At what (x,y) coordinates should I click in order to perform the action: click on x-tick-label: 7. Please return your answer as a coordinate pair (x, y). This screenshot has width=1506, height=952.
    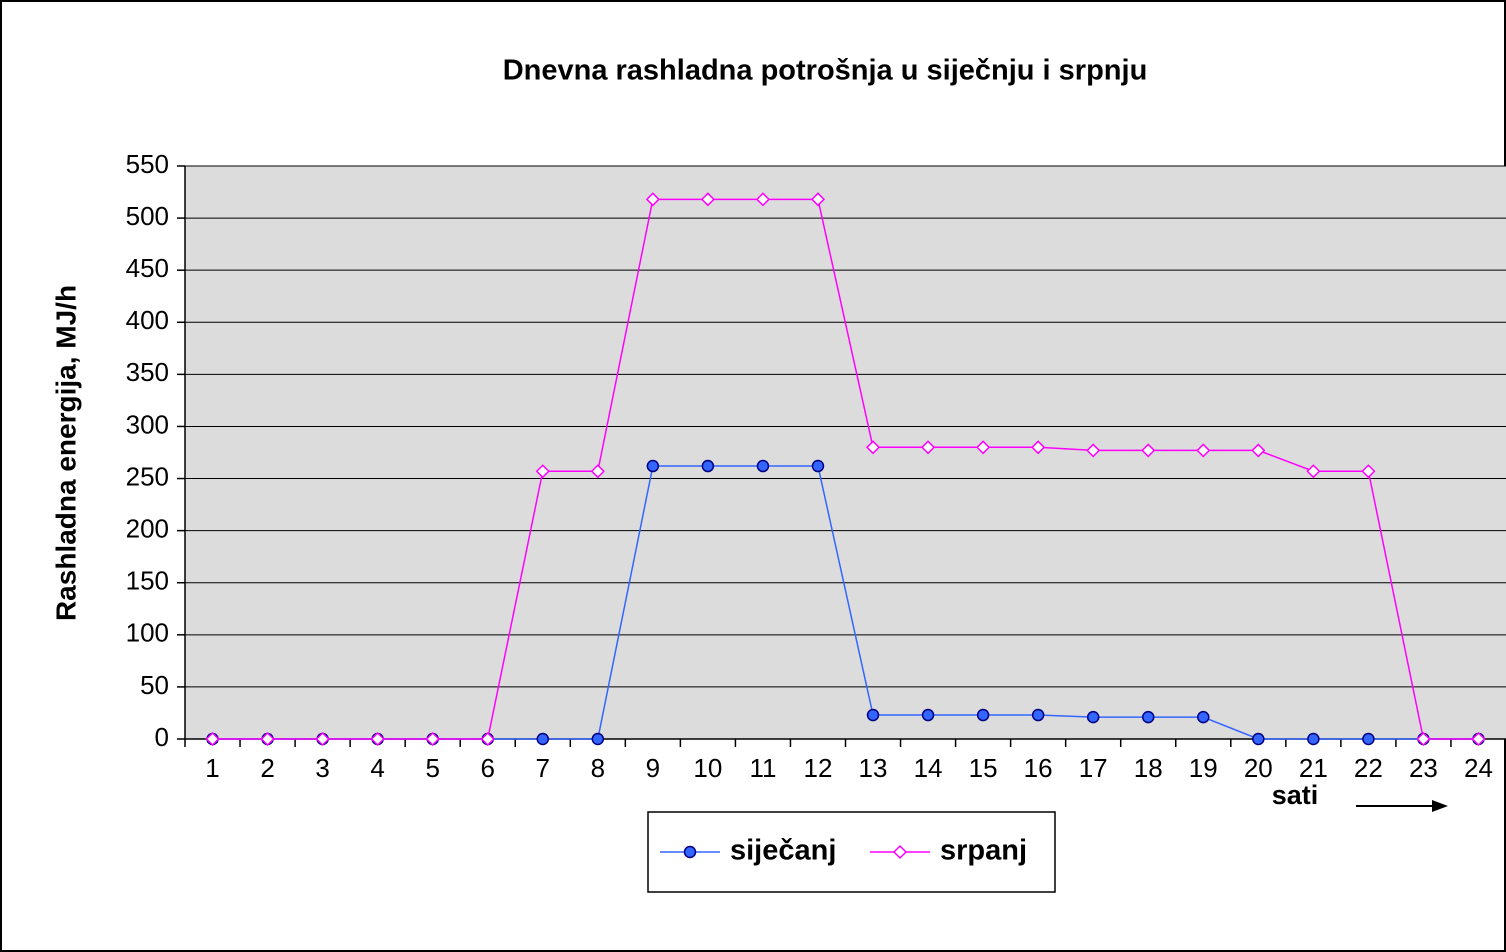
    Looking at the image, I should click on (543, 768).